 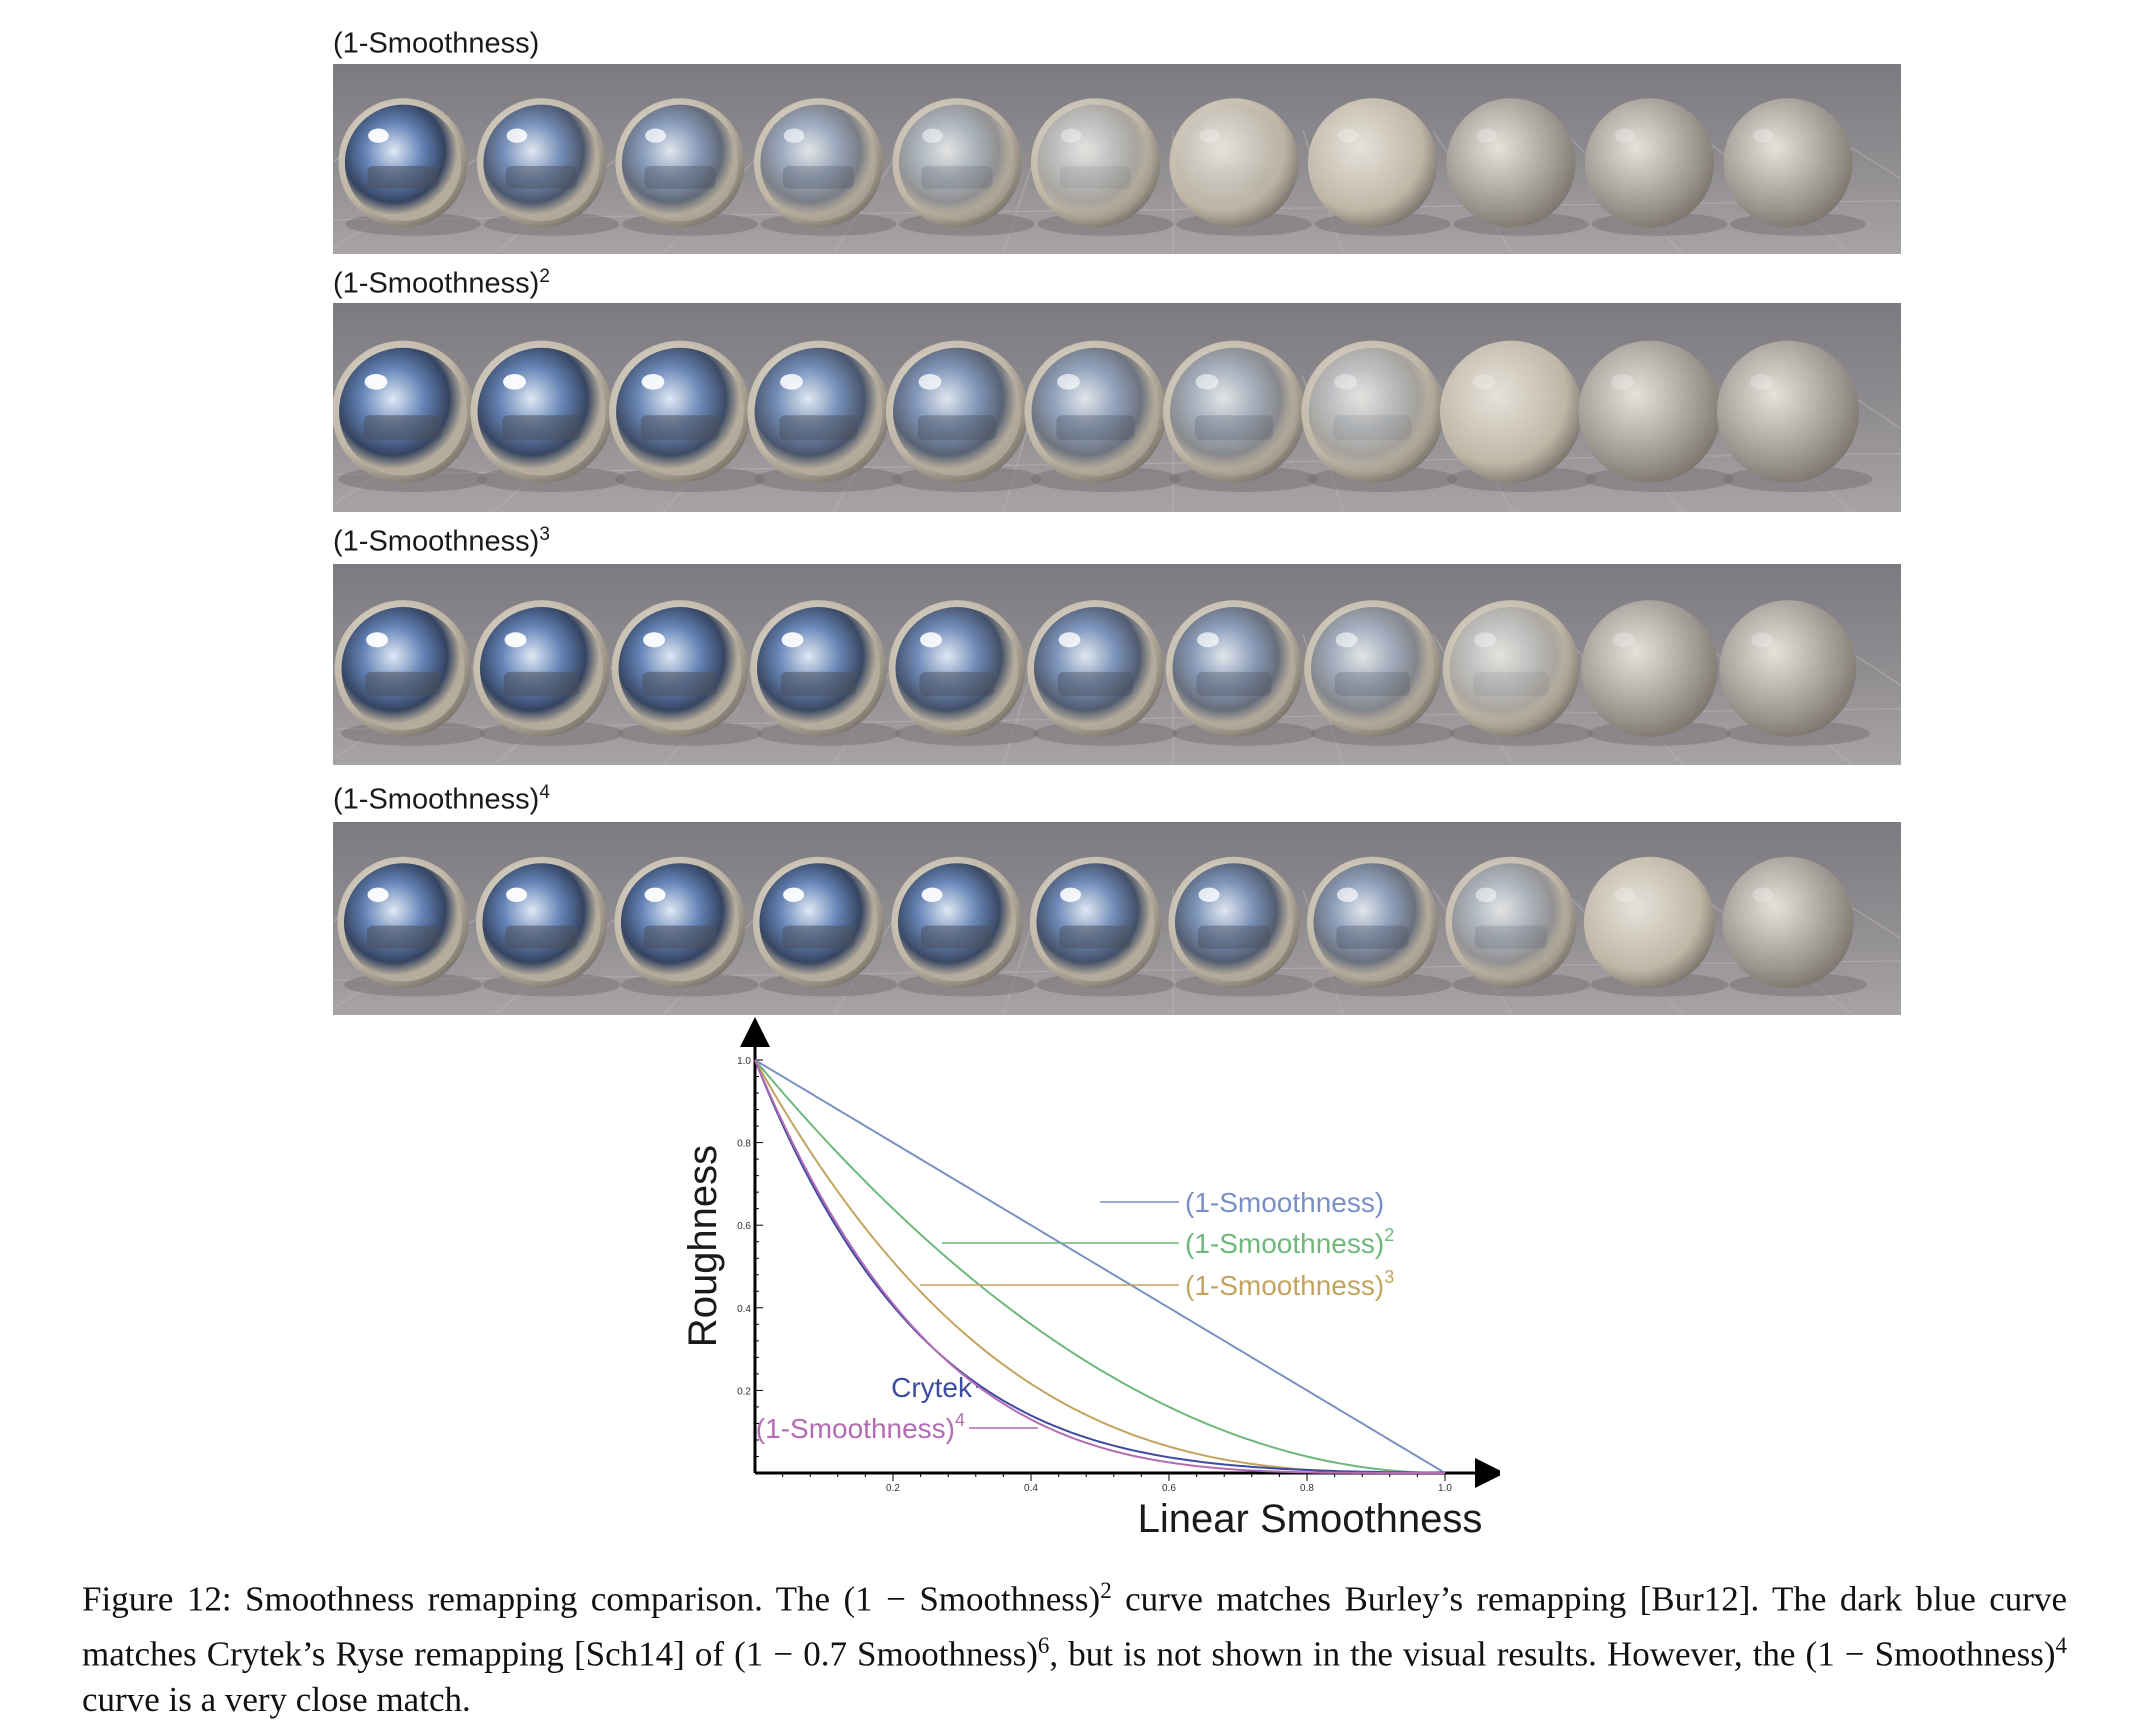 I want to click on series-line-squared, so click(x=1099, y=1266).